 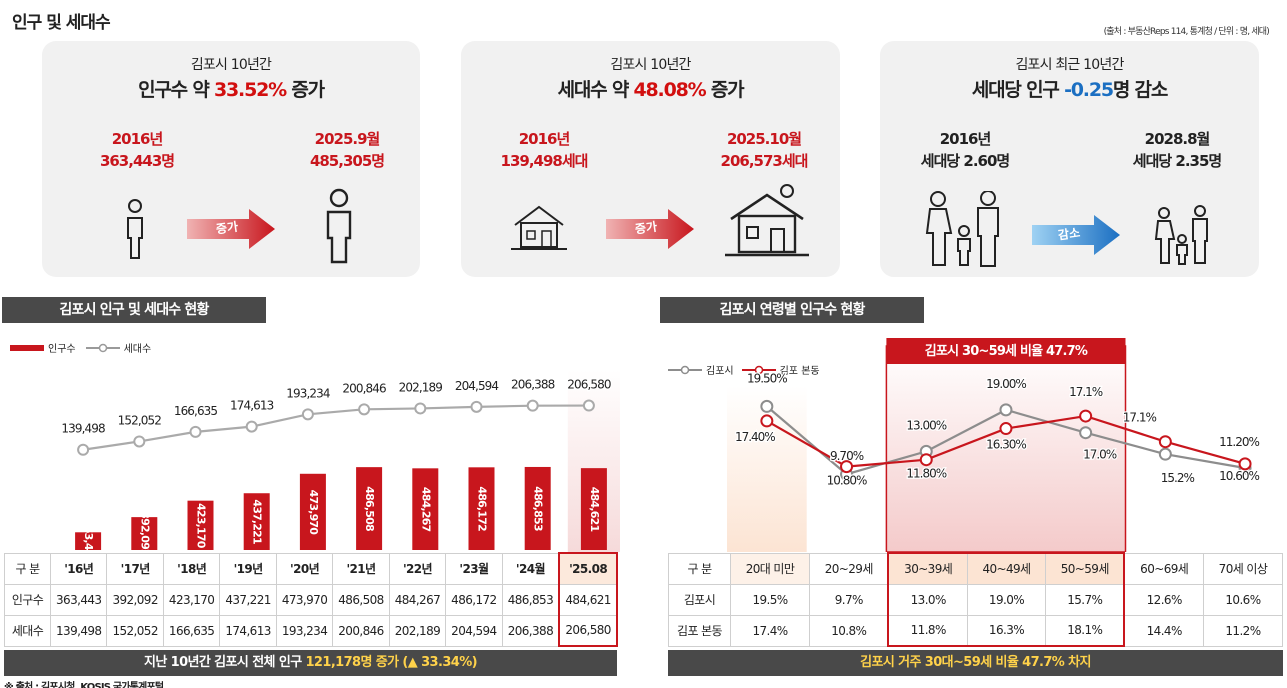 I want to click on table-cell: 486,172, so click(x=474, y=599).